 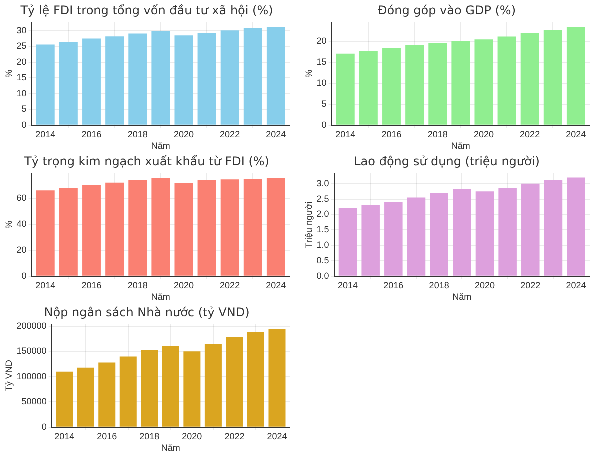 I want to click on y-axis-title: Triệu người, so click(x=309, y=225).